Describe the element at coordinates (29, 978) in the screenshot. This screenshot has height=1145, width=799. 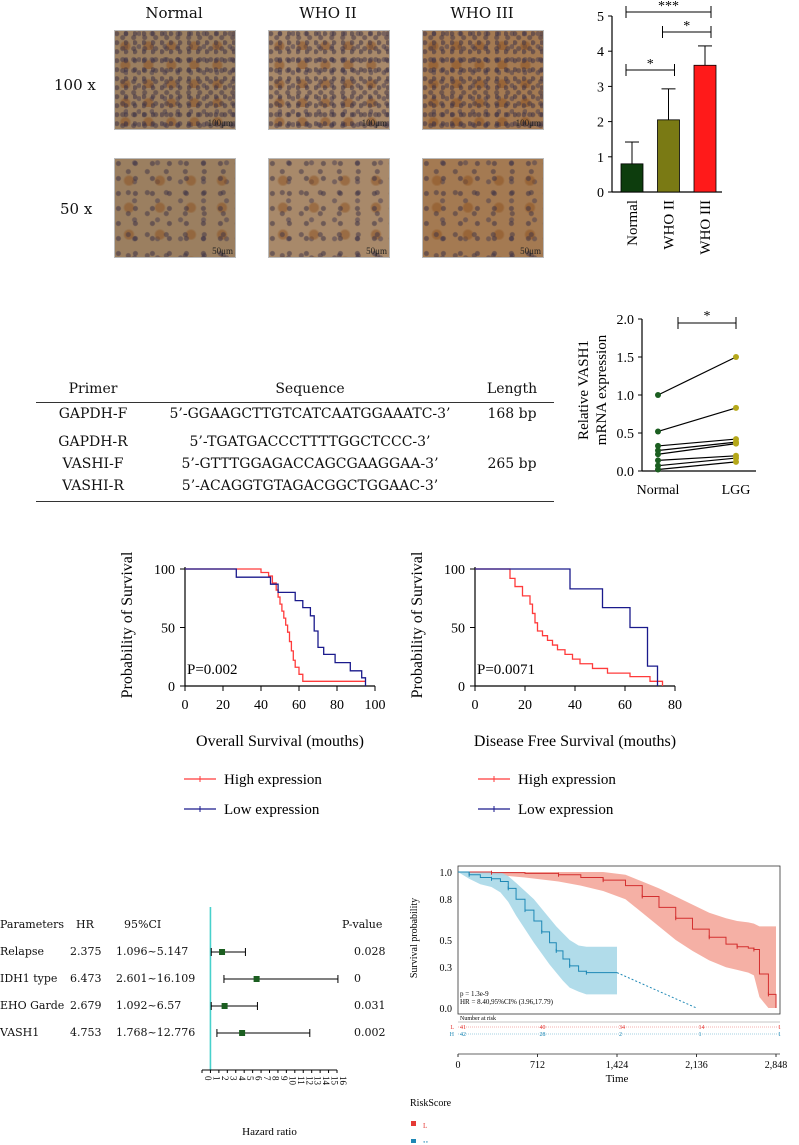
I see `forest-cell-param: IDH1 type` at that location.